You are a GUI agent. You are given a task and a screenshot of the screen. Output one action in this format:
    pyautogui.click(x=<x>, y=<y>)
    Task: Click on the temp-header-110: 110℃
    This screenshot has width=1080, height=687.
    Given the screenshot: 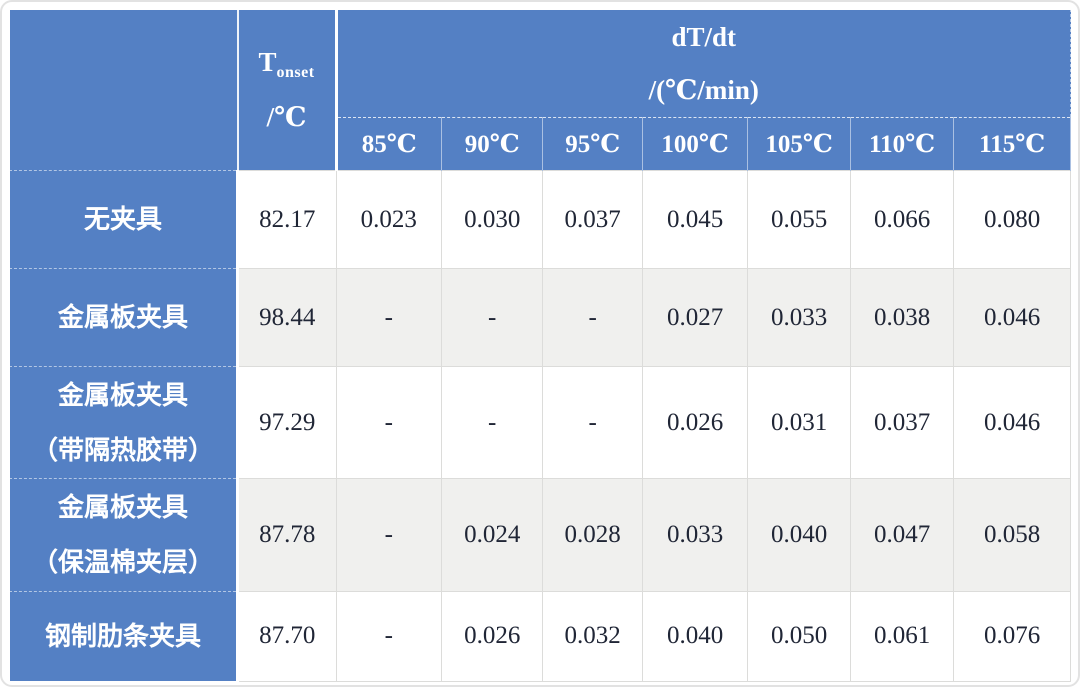 What is the action you would take?
    pyautogui.click(x=902, y=144)
    